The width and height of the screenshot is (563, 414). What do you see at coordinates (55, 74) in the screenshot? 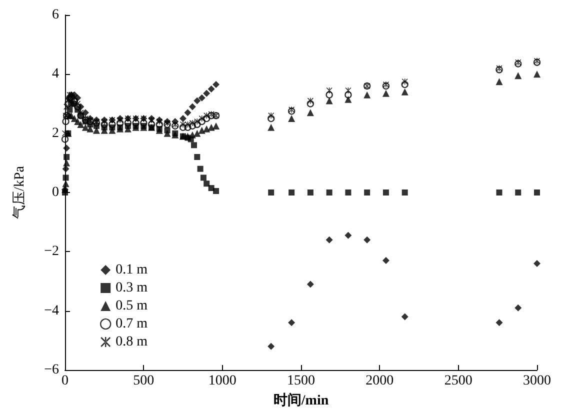
I see `y-tick-label: 4` at bounding box center [55, 74].